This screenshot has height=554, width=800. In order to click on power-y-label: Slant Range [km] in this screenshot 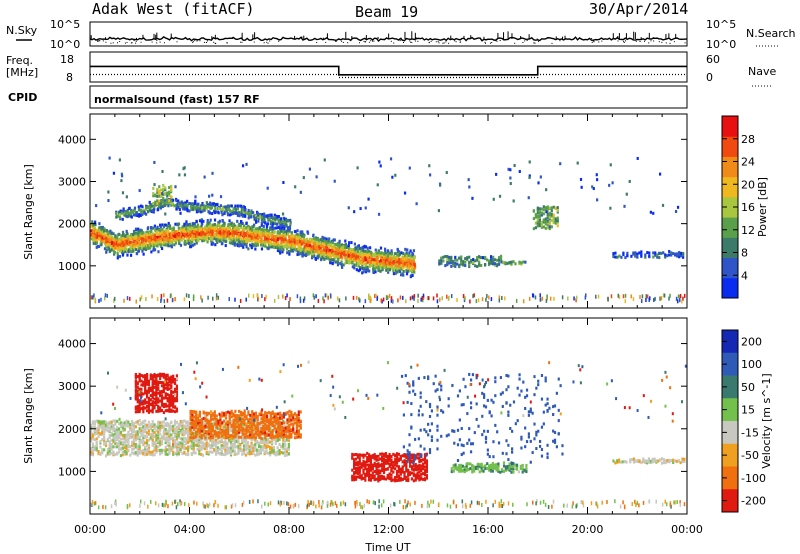, I will do `click(28, 212)`.